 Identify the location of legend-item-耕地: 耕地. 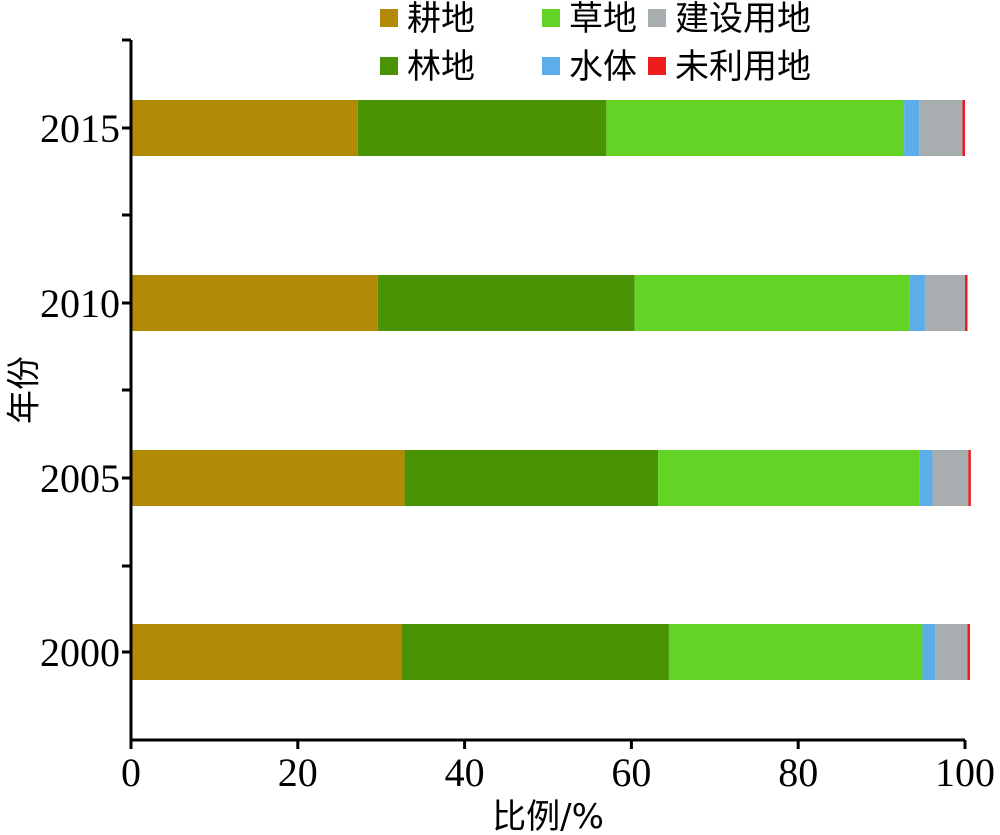
(427, 19).